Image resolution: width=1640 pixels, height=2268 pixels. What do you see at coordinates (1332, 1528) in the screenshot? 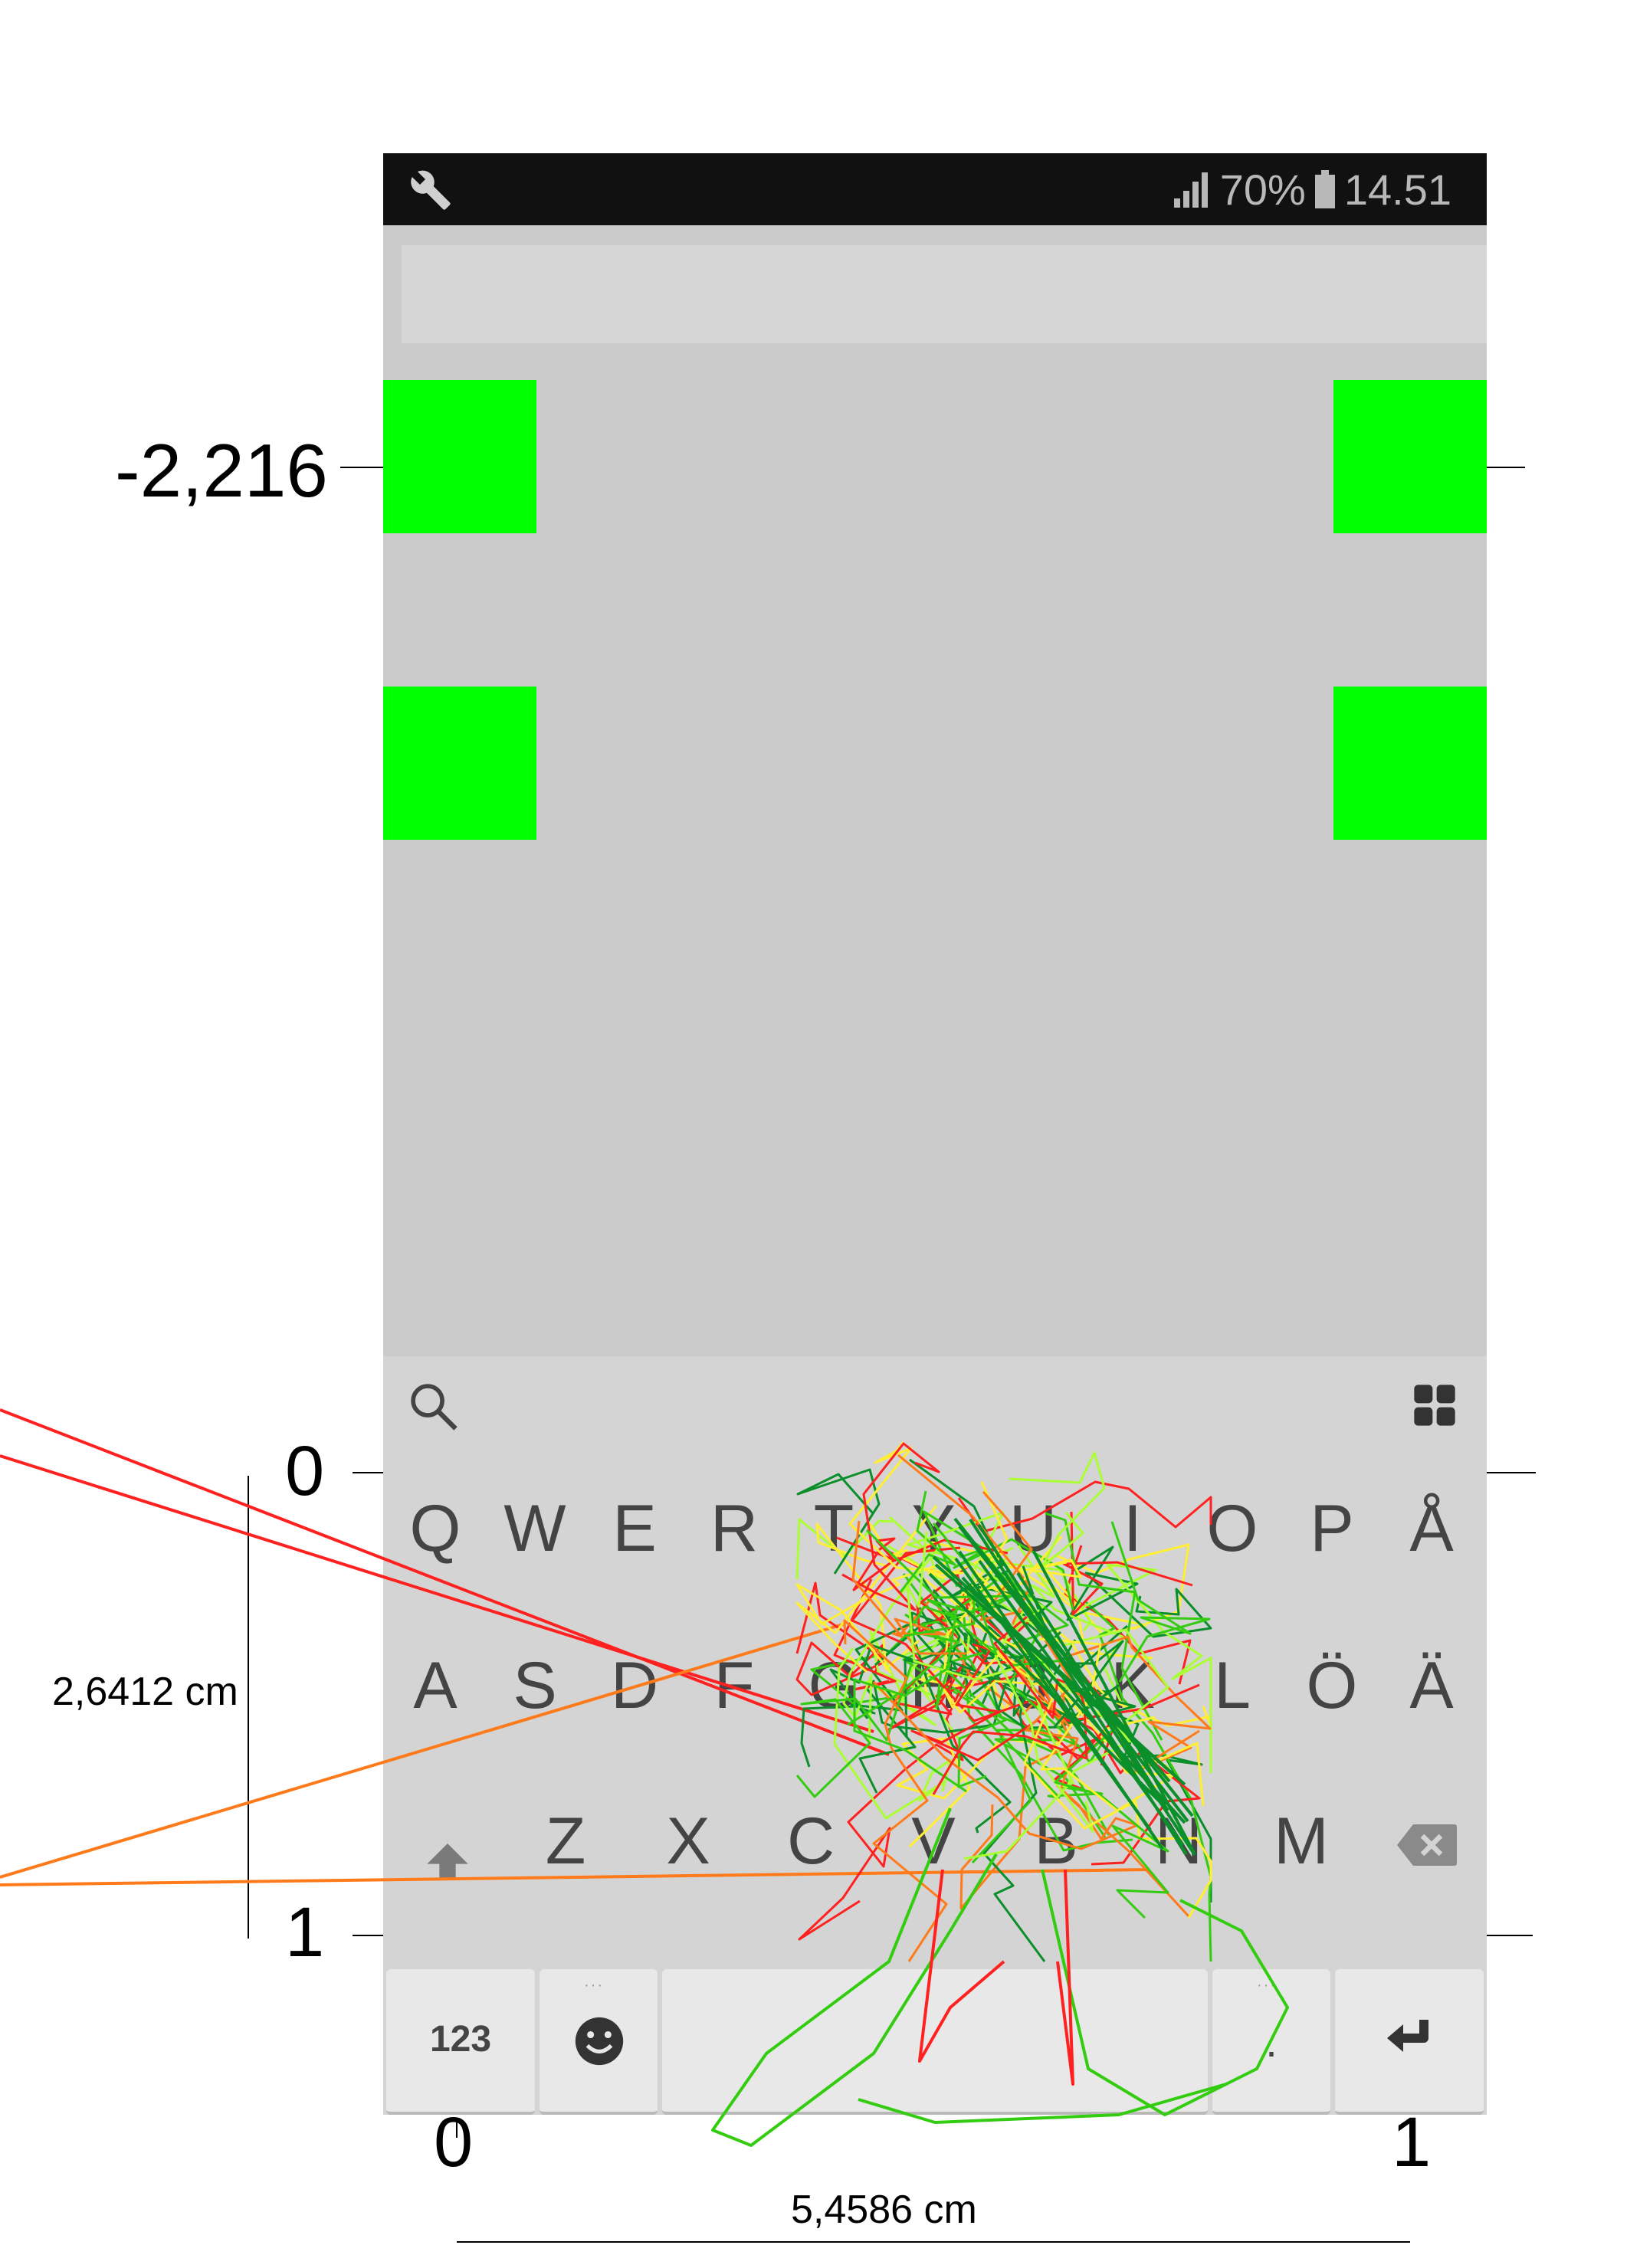
I see `key-p: P` at bounding box center [1332, 1528].